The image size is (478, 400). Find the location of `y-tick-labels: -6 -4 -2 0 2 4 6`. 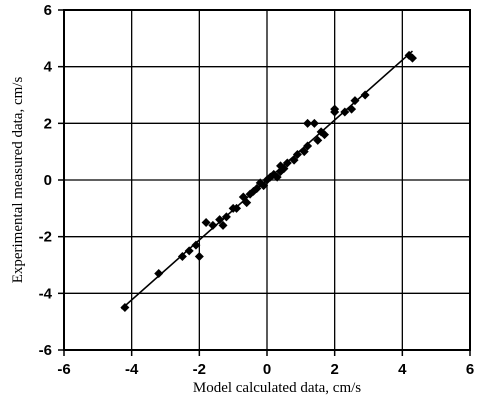

y-tick-labels: -6 -4 -2 0 2 4 6 is located at coordinates (46, 180).